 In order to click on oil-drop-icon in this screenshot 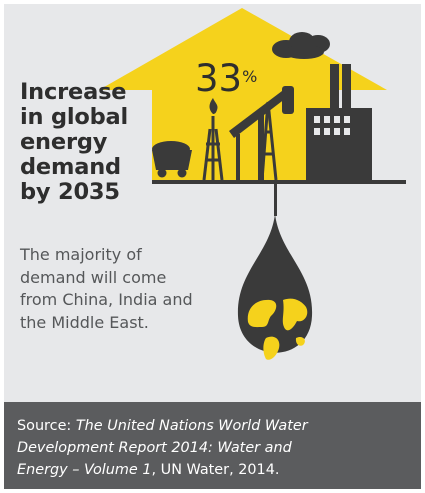, I will do `click(275, 283)`.